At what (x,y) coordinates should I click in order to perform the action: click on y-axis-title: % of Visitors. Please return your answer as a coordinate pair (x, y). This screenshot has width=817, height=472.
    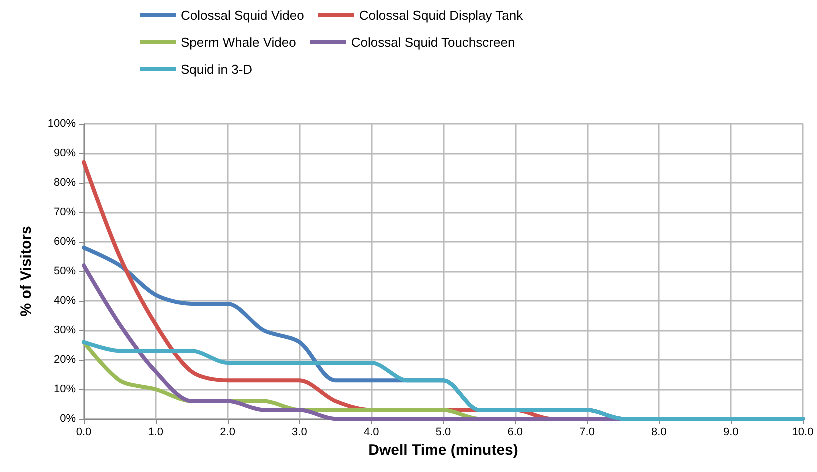
    Looking at the image, I should click on (26, 271).